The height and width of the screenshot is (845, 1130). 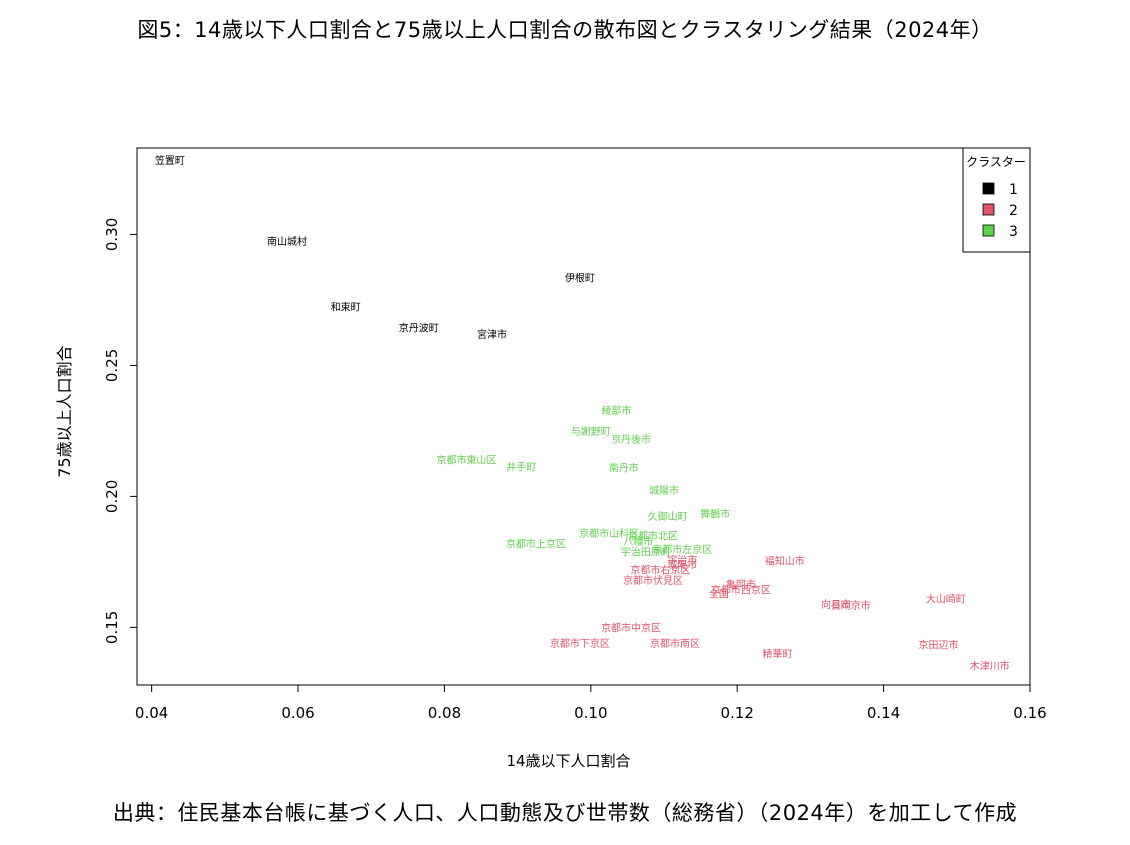 What do you see at coordinates (287, 241) in the screenshot?
I see `data-label-cluster1-1: 南山城村` at bounding box center [287, 241].